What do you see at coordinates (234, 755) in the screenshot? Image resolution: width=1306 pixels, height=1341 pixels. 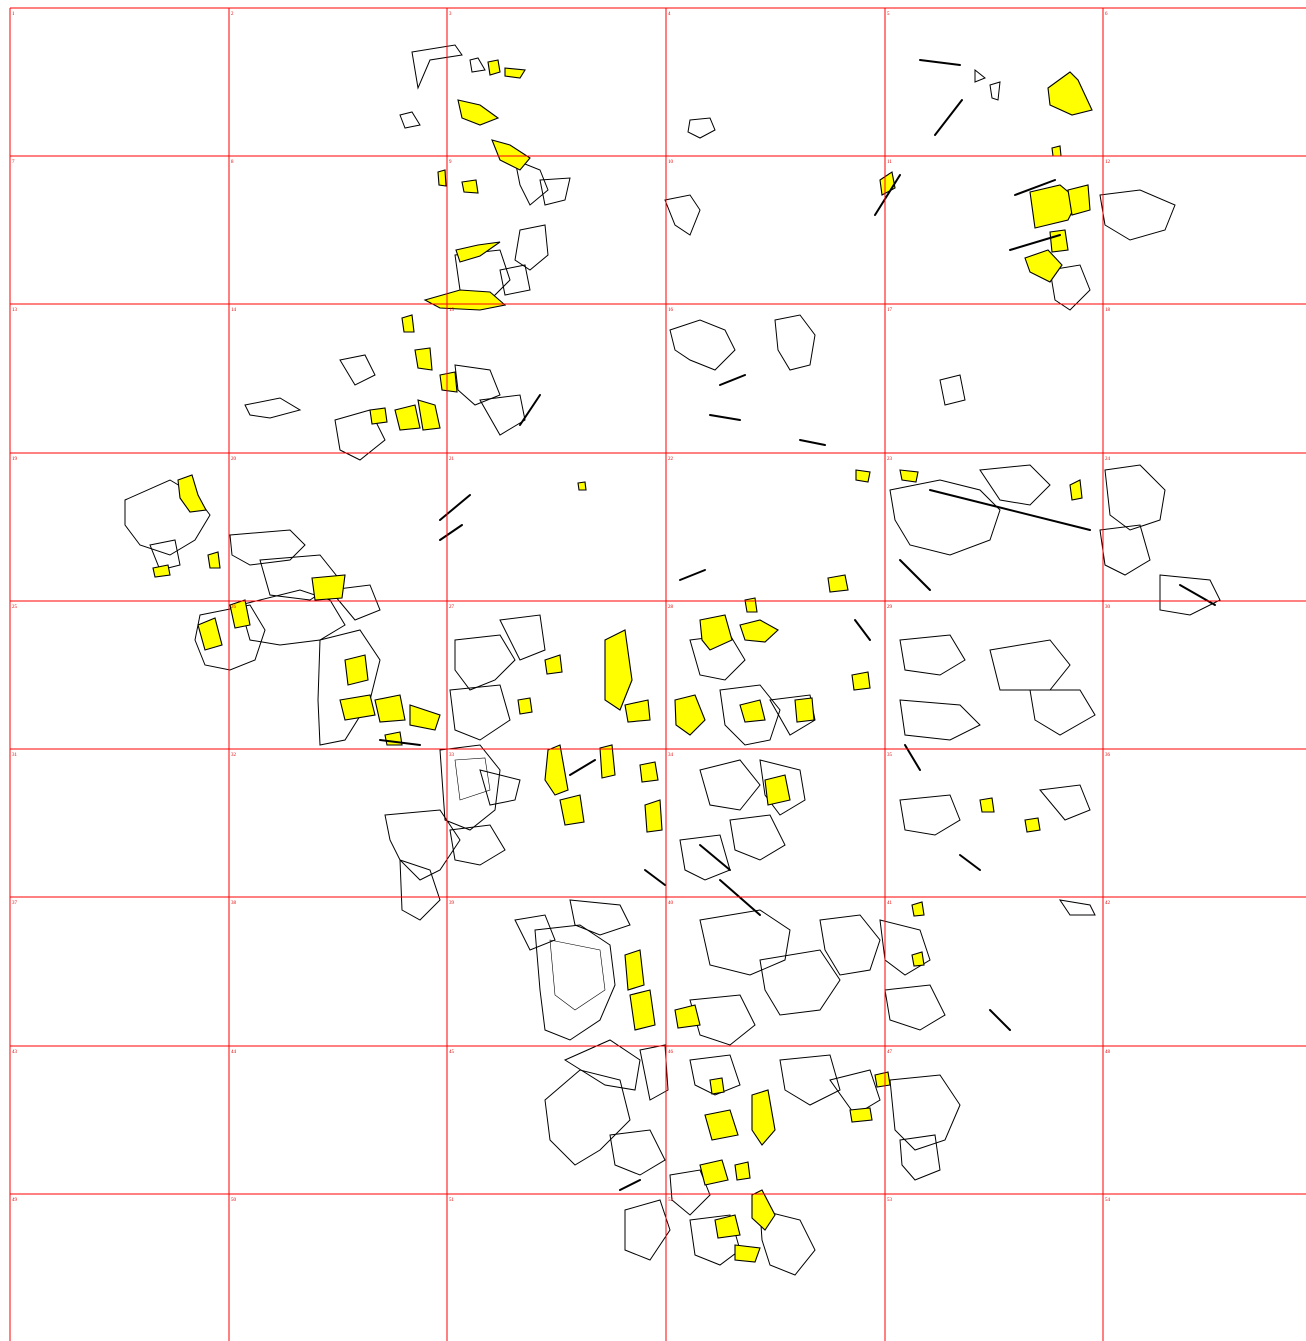 I see `grid-cell-label: 32` at bounding box center [234, 755].